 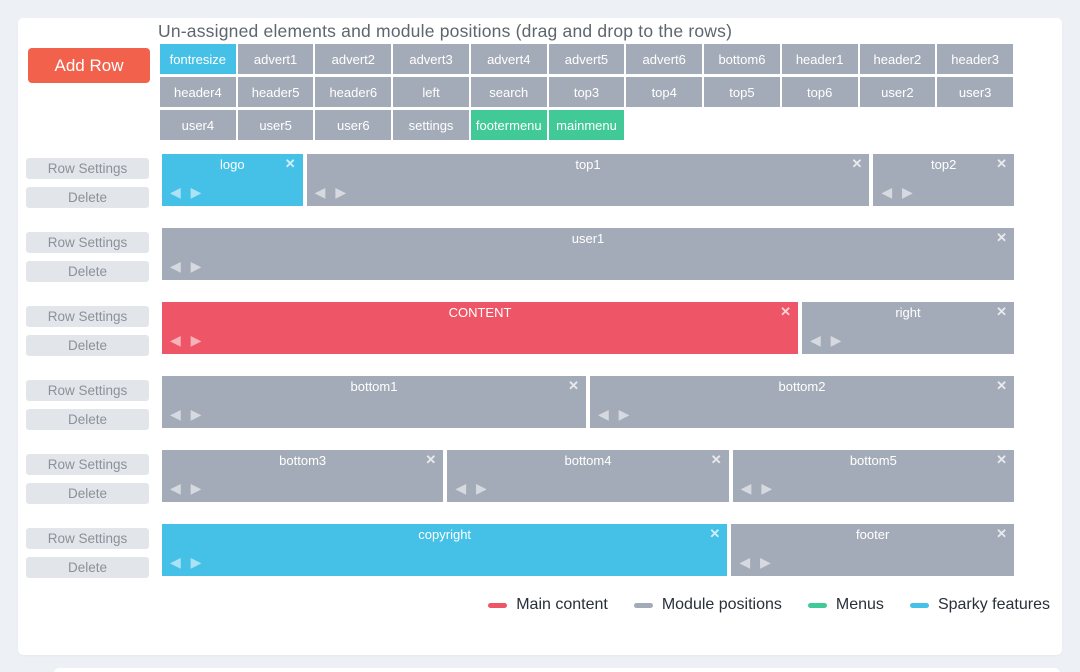 What do you see at coordinates (742, 92) in the screenshot?
I see `palette-tile-top5: top5` at bounding box center [742, 92].